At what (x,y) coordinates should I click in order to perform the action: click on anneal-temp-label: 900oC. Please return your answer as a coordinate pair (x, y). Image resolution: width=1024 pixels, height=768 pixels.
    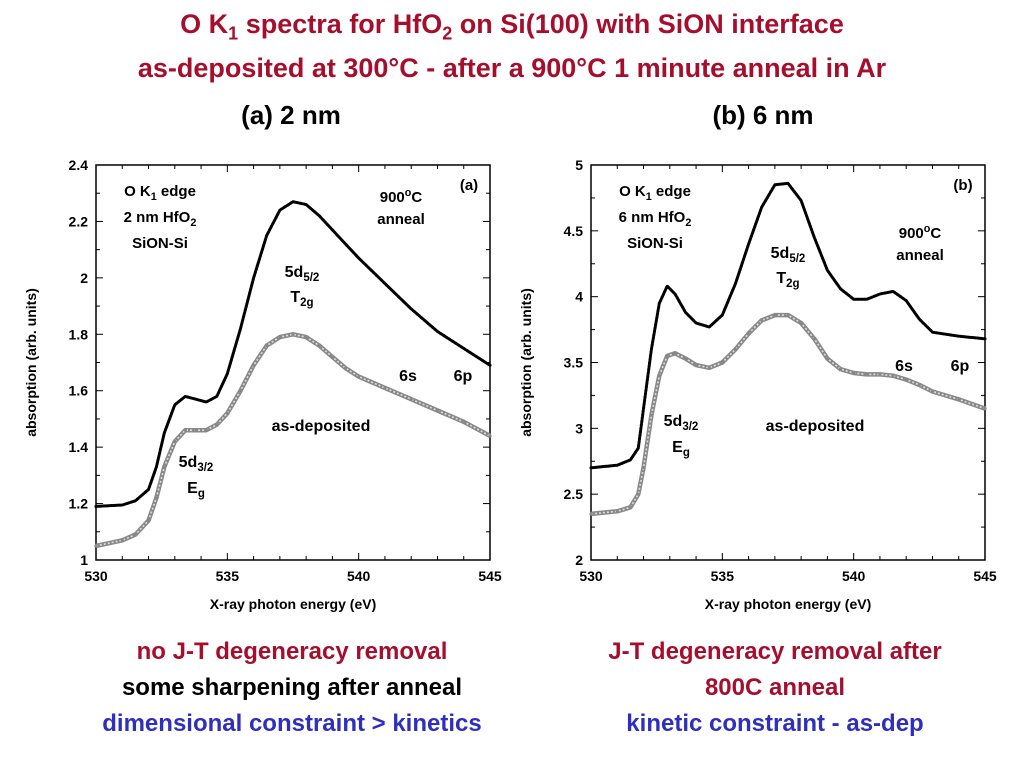
    Looking at the image, I should click on (401, 196).